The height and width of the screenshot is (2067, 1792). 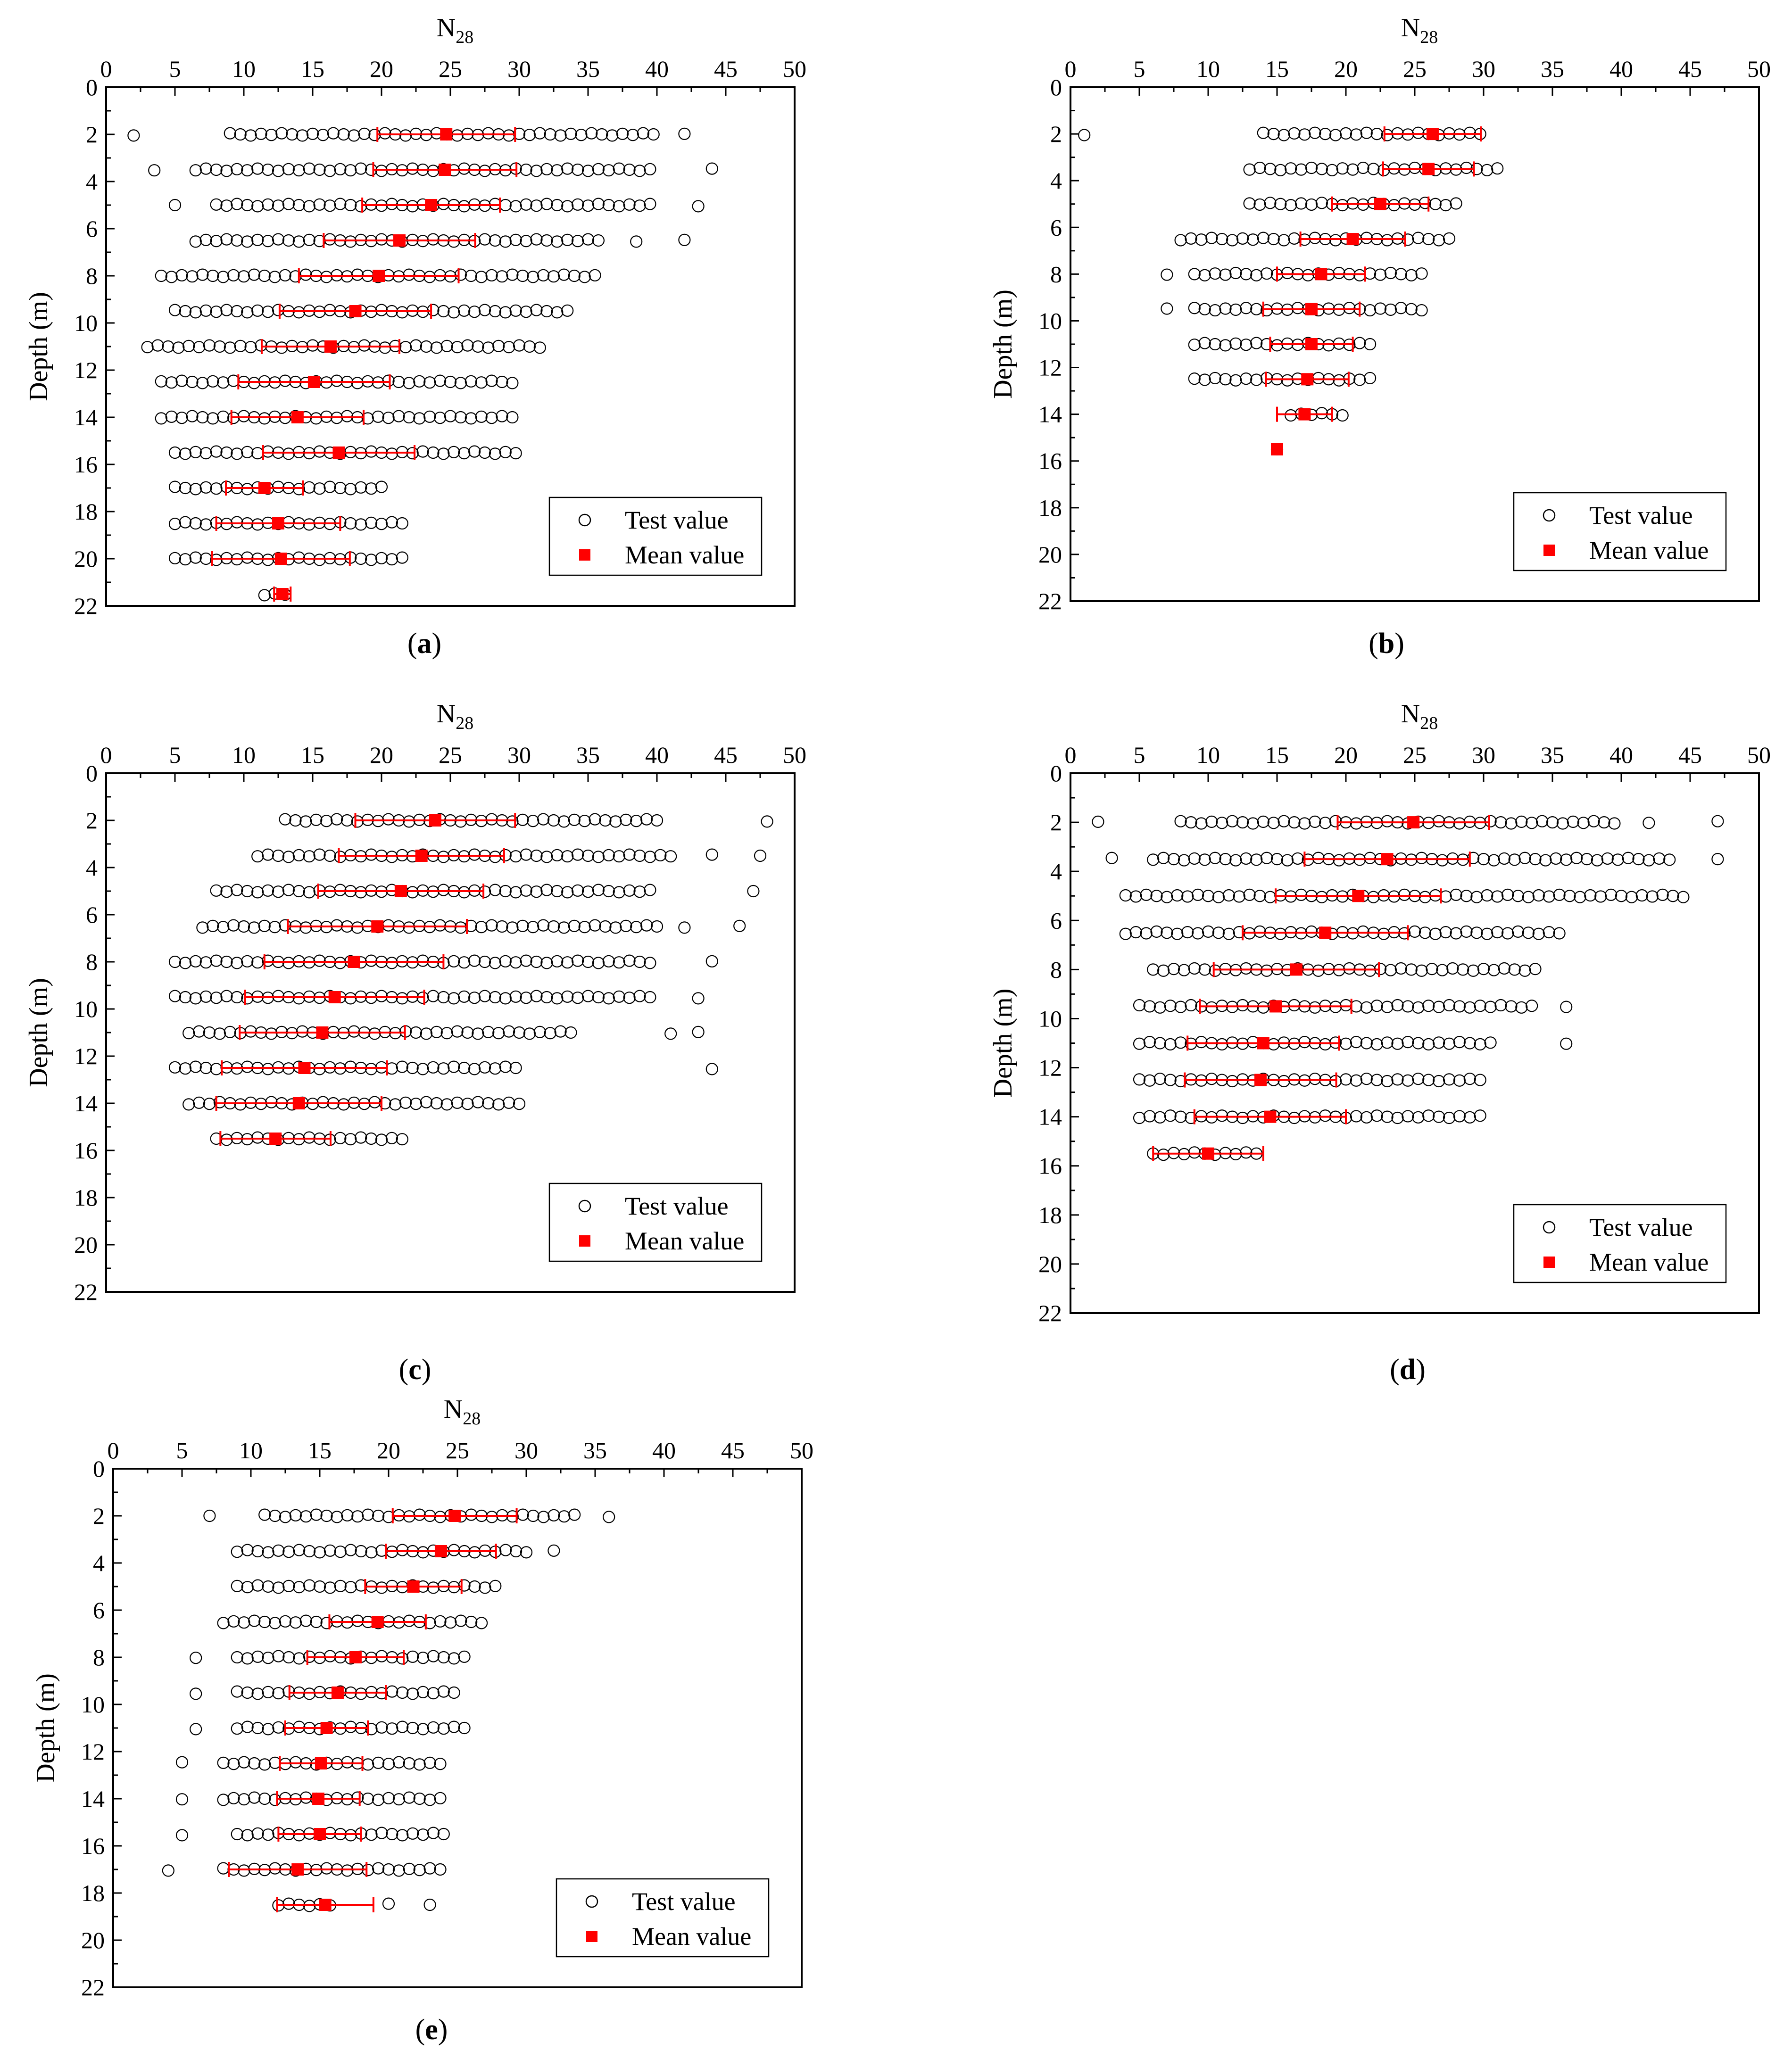 What do you see at coordinates (1415, 755) in the screenshot?
I see `x-tick-label: 25` at bounding box center [1415, 755].